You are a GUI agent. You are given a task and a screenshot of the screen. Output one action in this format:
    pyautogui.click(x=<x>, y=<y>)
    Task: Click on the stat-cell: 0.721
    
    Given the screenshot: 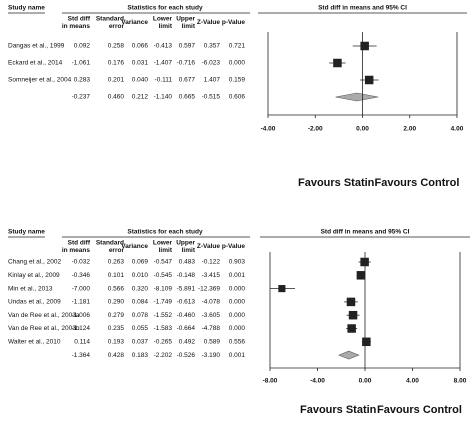 What is the action you would take?
    pyautogui.click(x=237, y=46)
    